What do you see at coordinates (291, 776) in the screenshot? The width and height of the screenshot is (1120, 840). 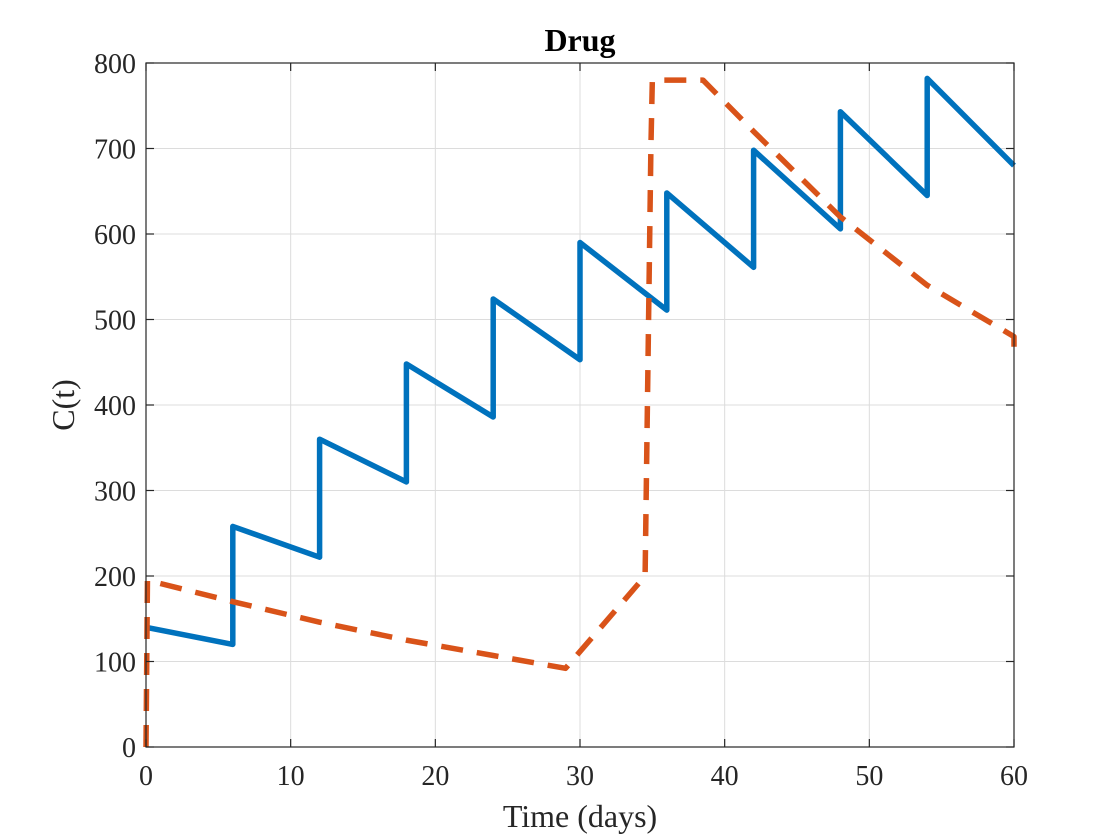 I see `x-tick-label: 10` at bounding box center [291, 776].